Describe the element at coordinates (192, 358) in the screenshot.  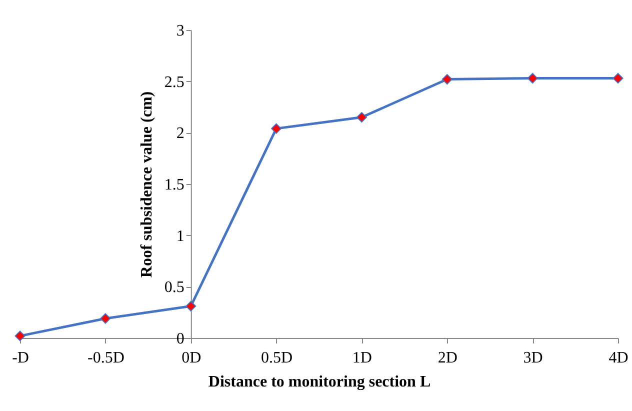
I see `x-tick-label: 0D` at that location.